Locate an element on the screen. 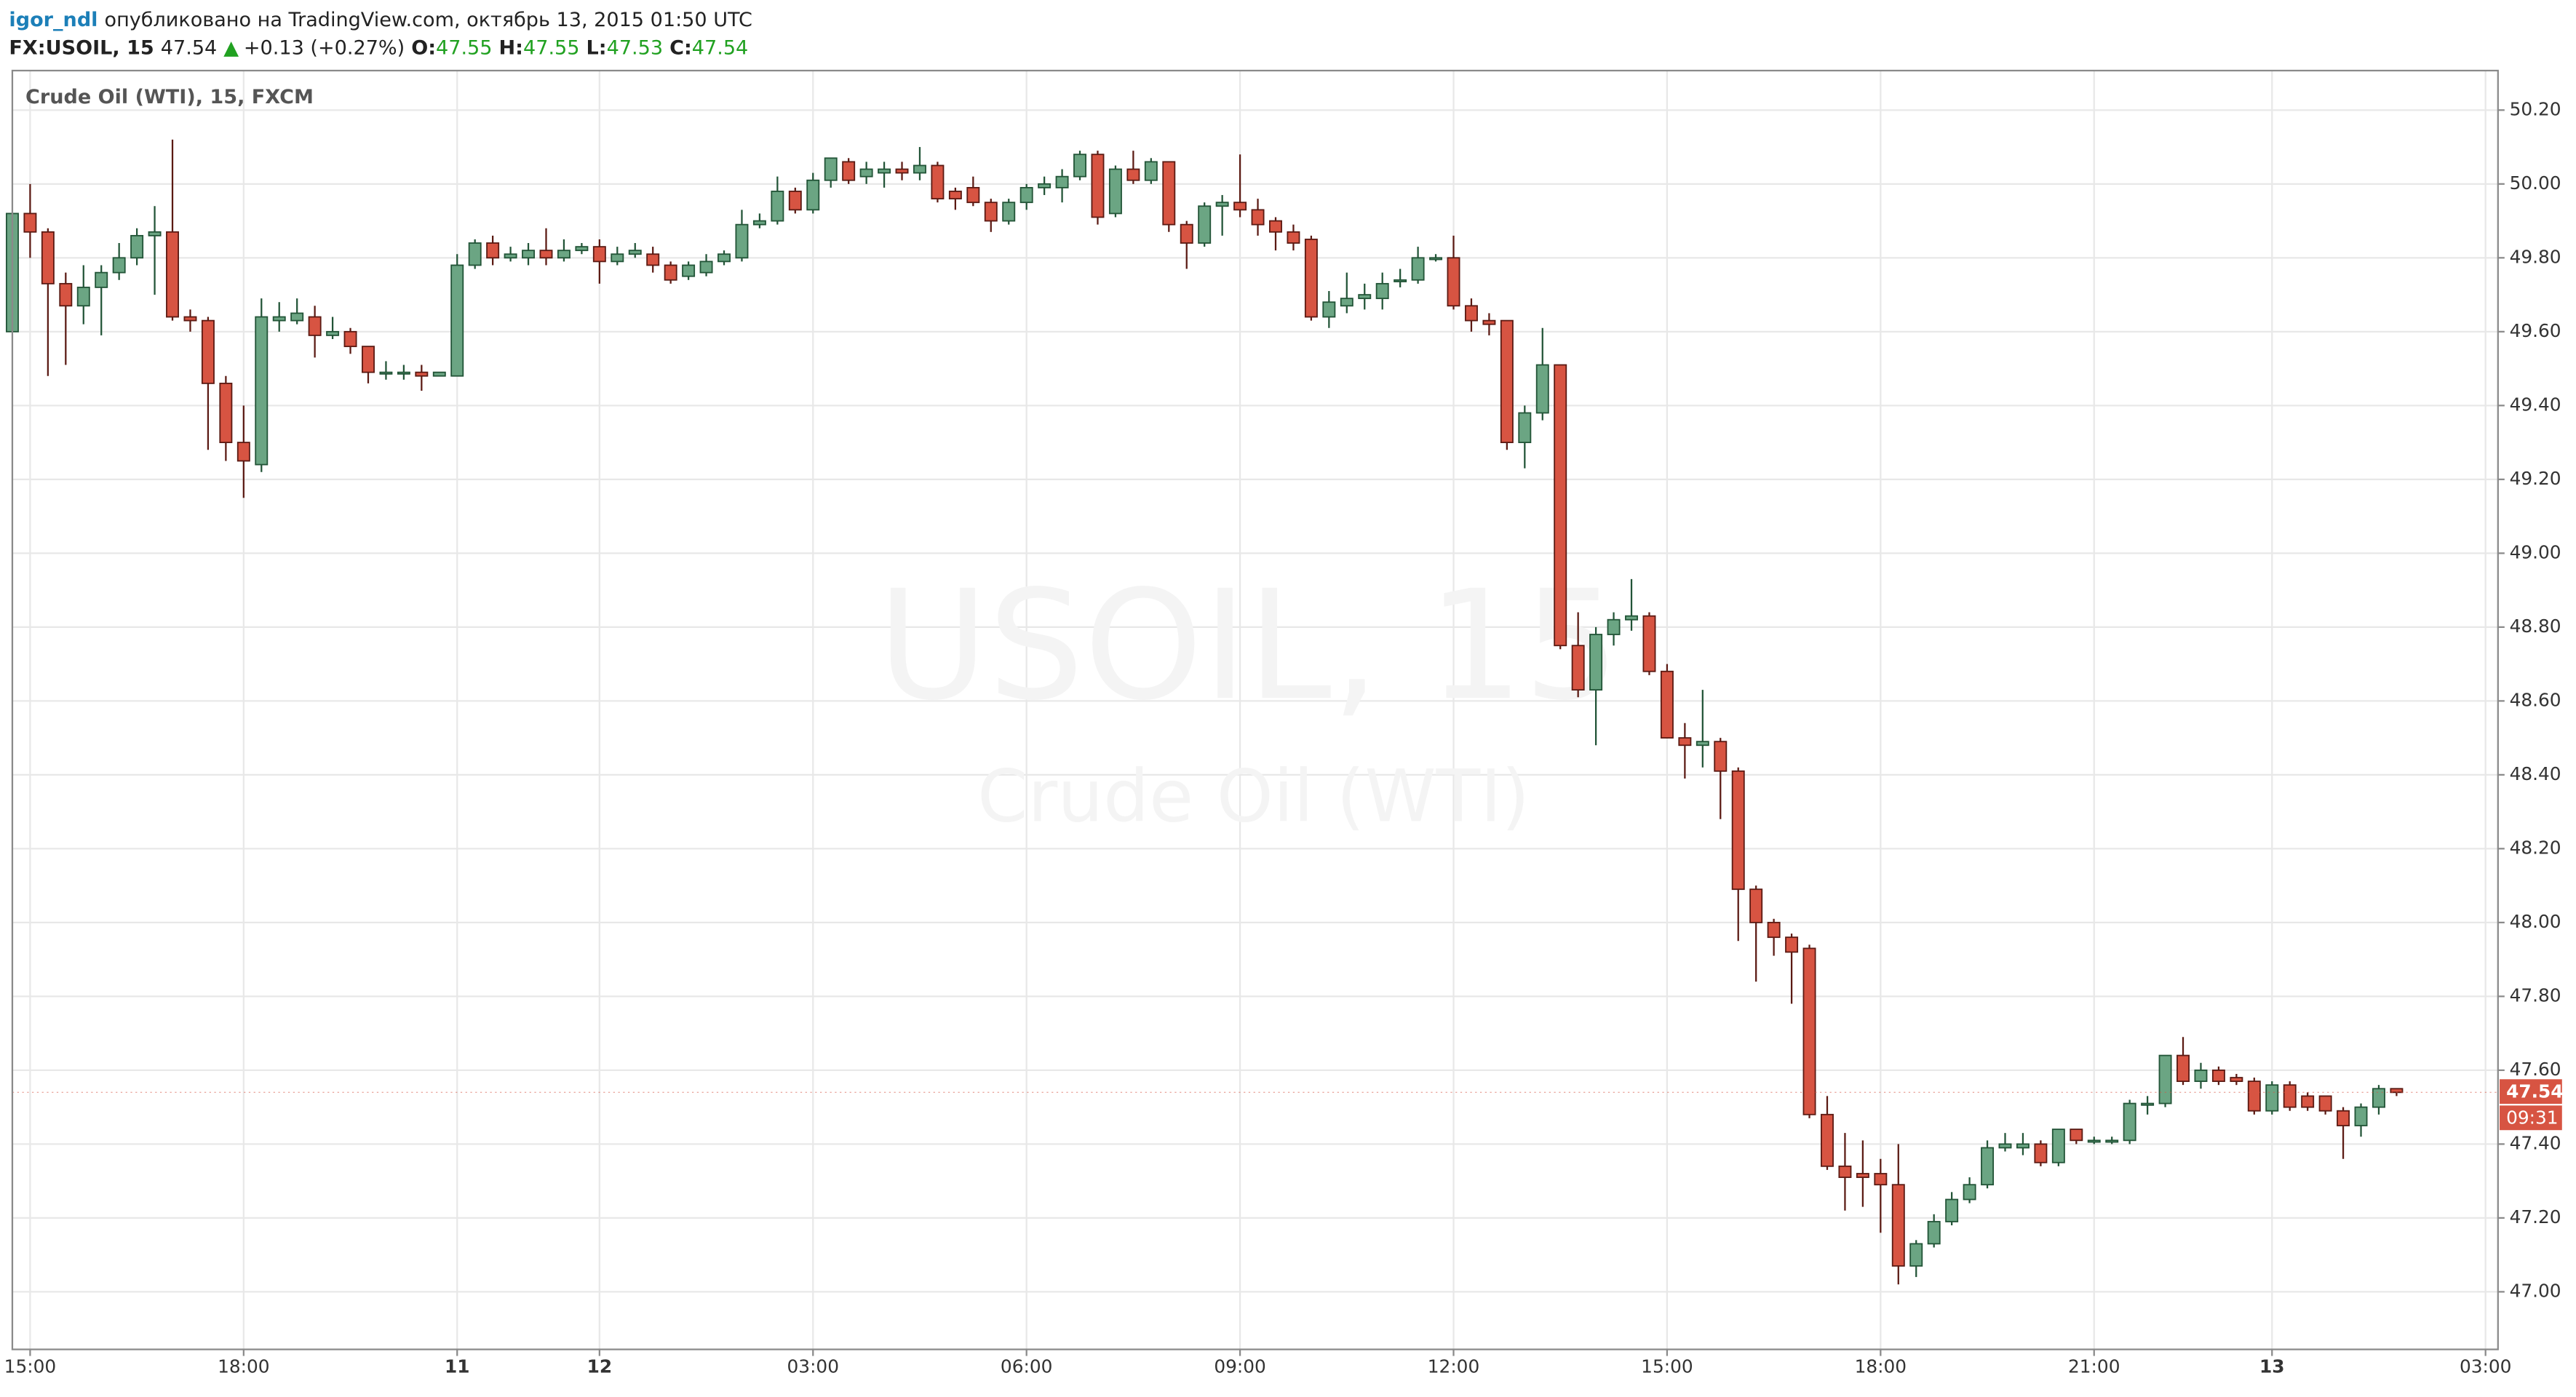  y-tick-label: 49.80 is located at coordinates (2535, 256).